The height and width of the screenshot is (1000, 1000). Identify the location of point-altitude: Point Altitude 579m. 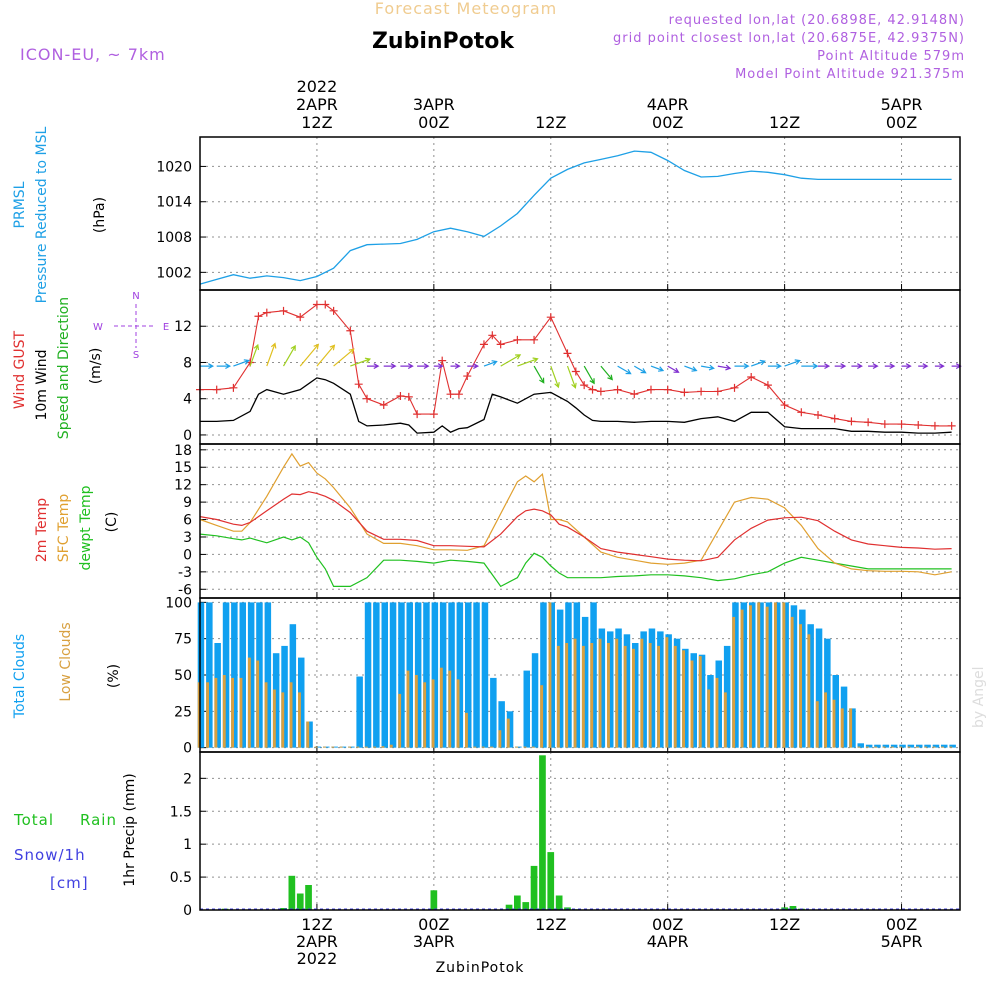
(891, 56).